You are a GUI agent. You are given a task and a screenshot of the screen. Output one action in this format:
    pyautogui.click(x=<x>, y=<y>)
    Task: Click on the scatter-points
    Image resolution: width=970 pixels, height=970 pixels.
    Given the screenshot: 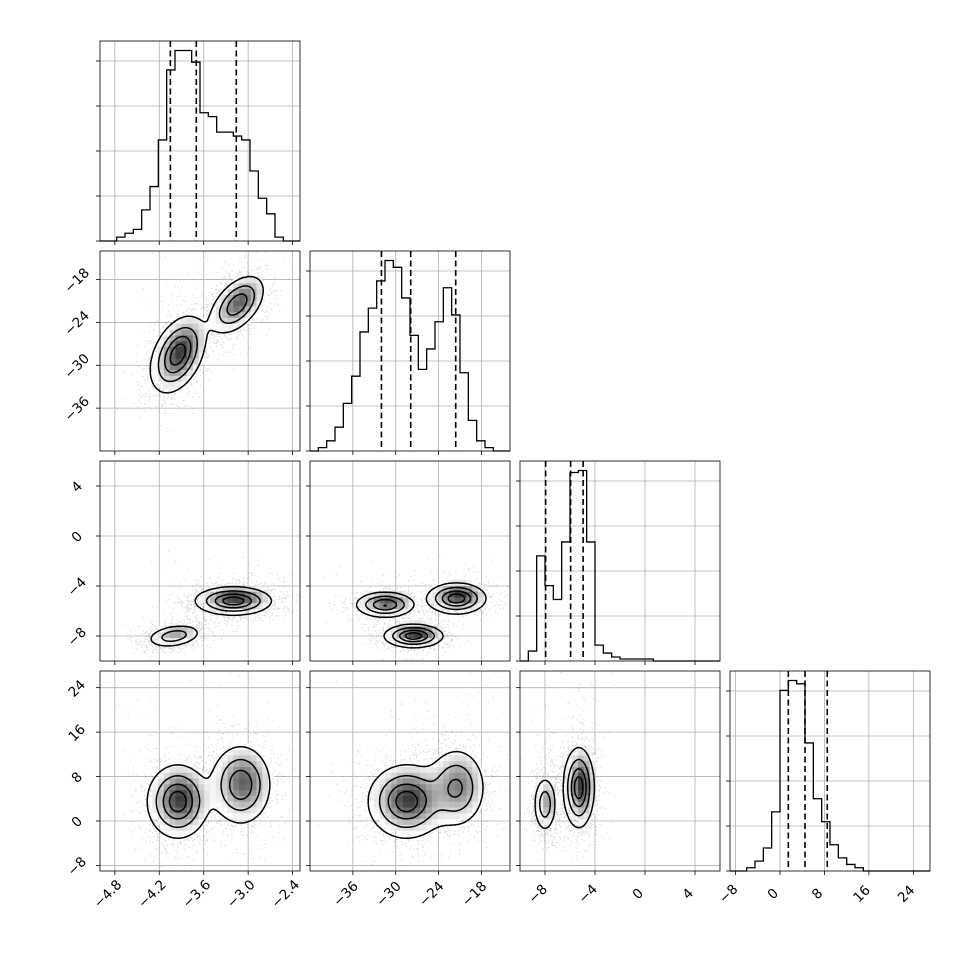 What is the action you would take?
    pyautogui.click(x=416, y=607)
    